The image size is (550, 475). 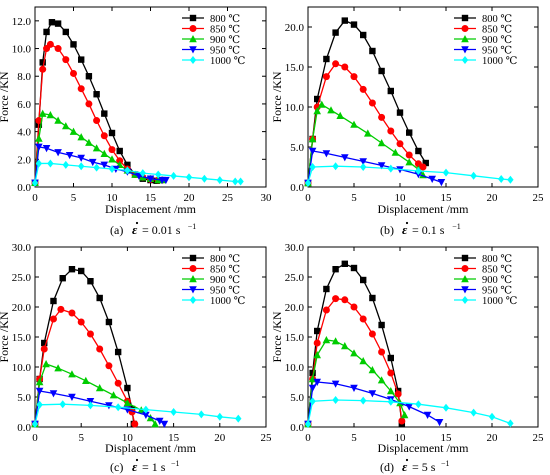 What do you see at coordinates (22, 338) in the screenshot?
I see `y-tick-label: 15.0` at bounding box center [22, 338].